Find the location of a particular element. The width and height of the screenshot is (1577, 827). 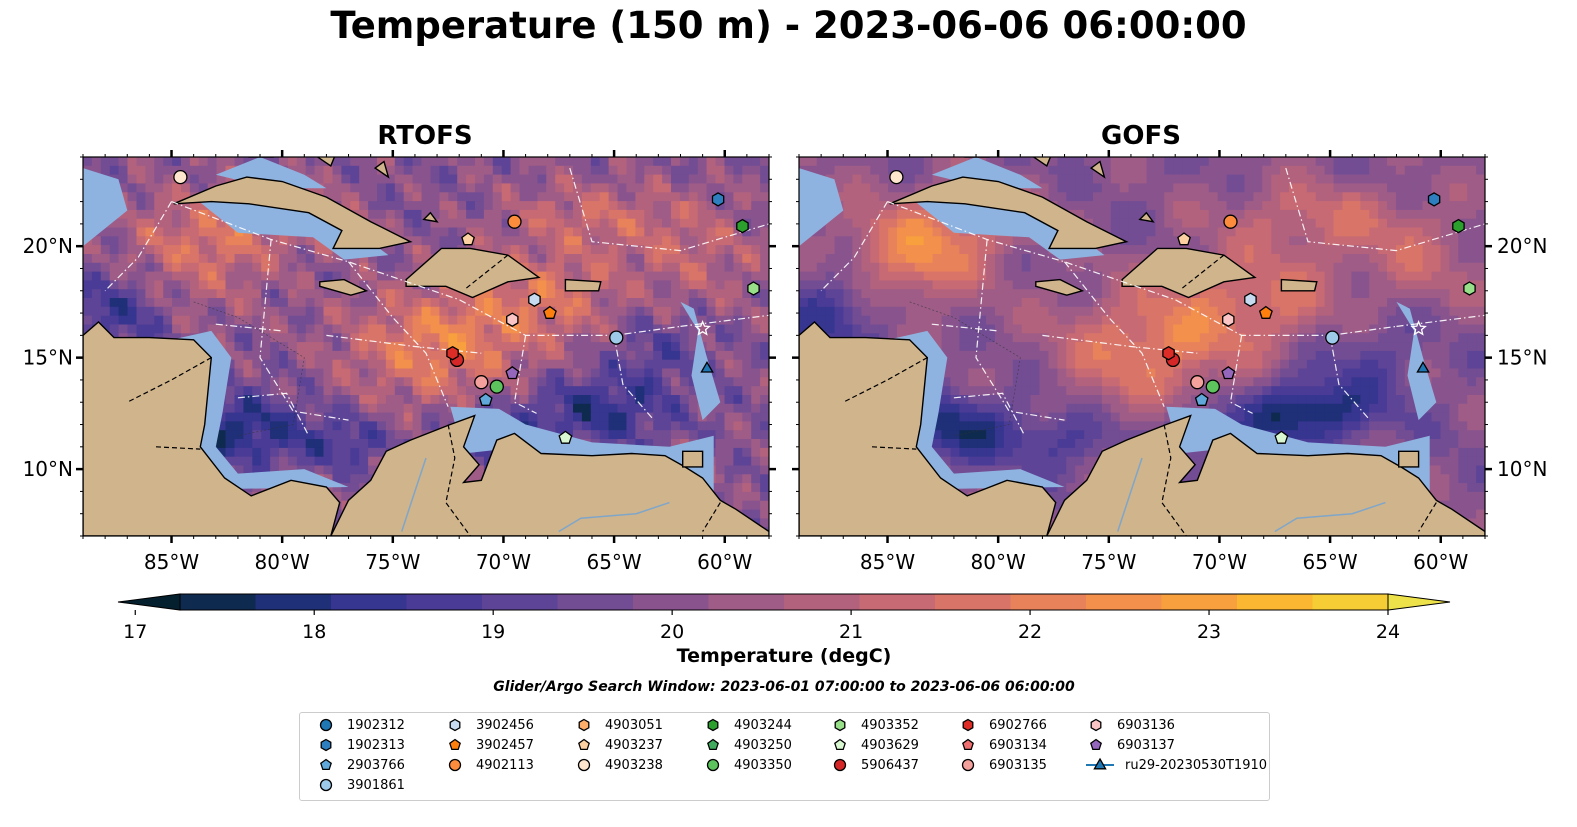

eez-boundary is located at coordinates (404, 344).